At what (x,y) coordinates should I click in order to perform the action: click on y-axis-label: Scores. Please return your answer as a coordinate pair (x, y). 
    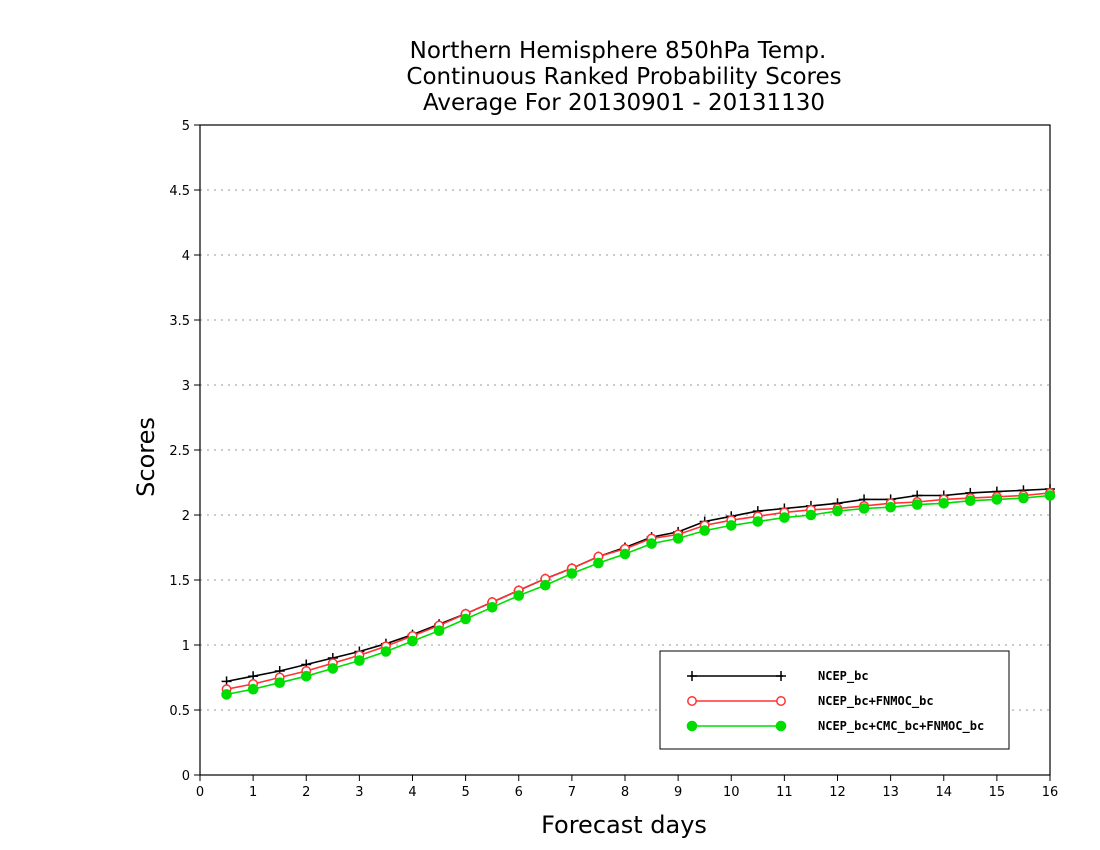
    Looking at the image, I should click on (146, 457).